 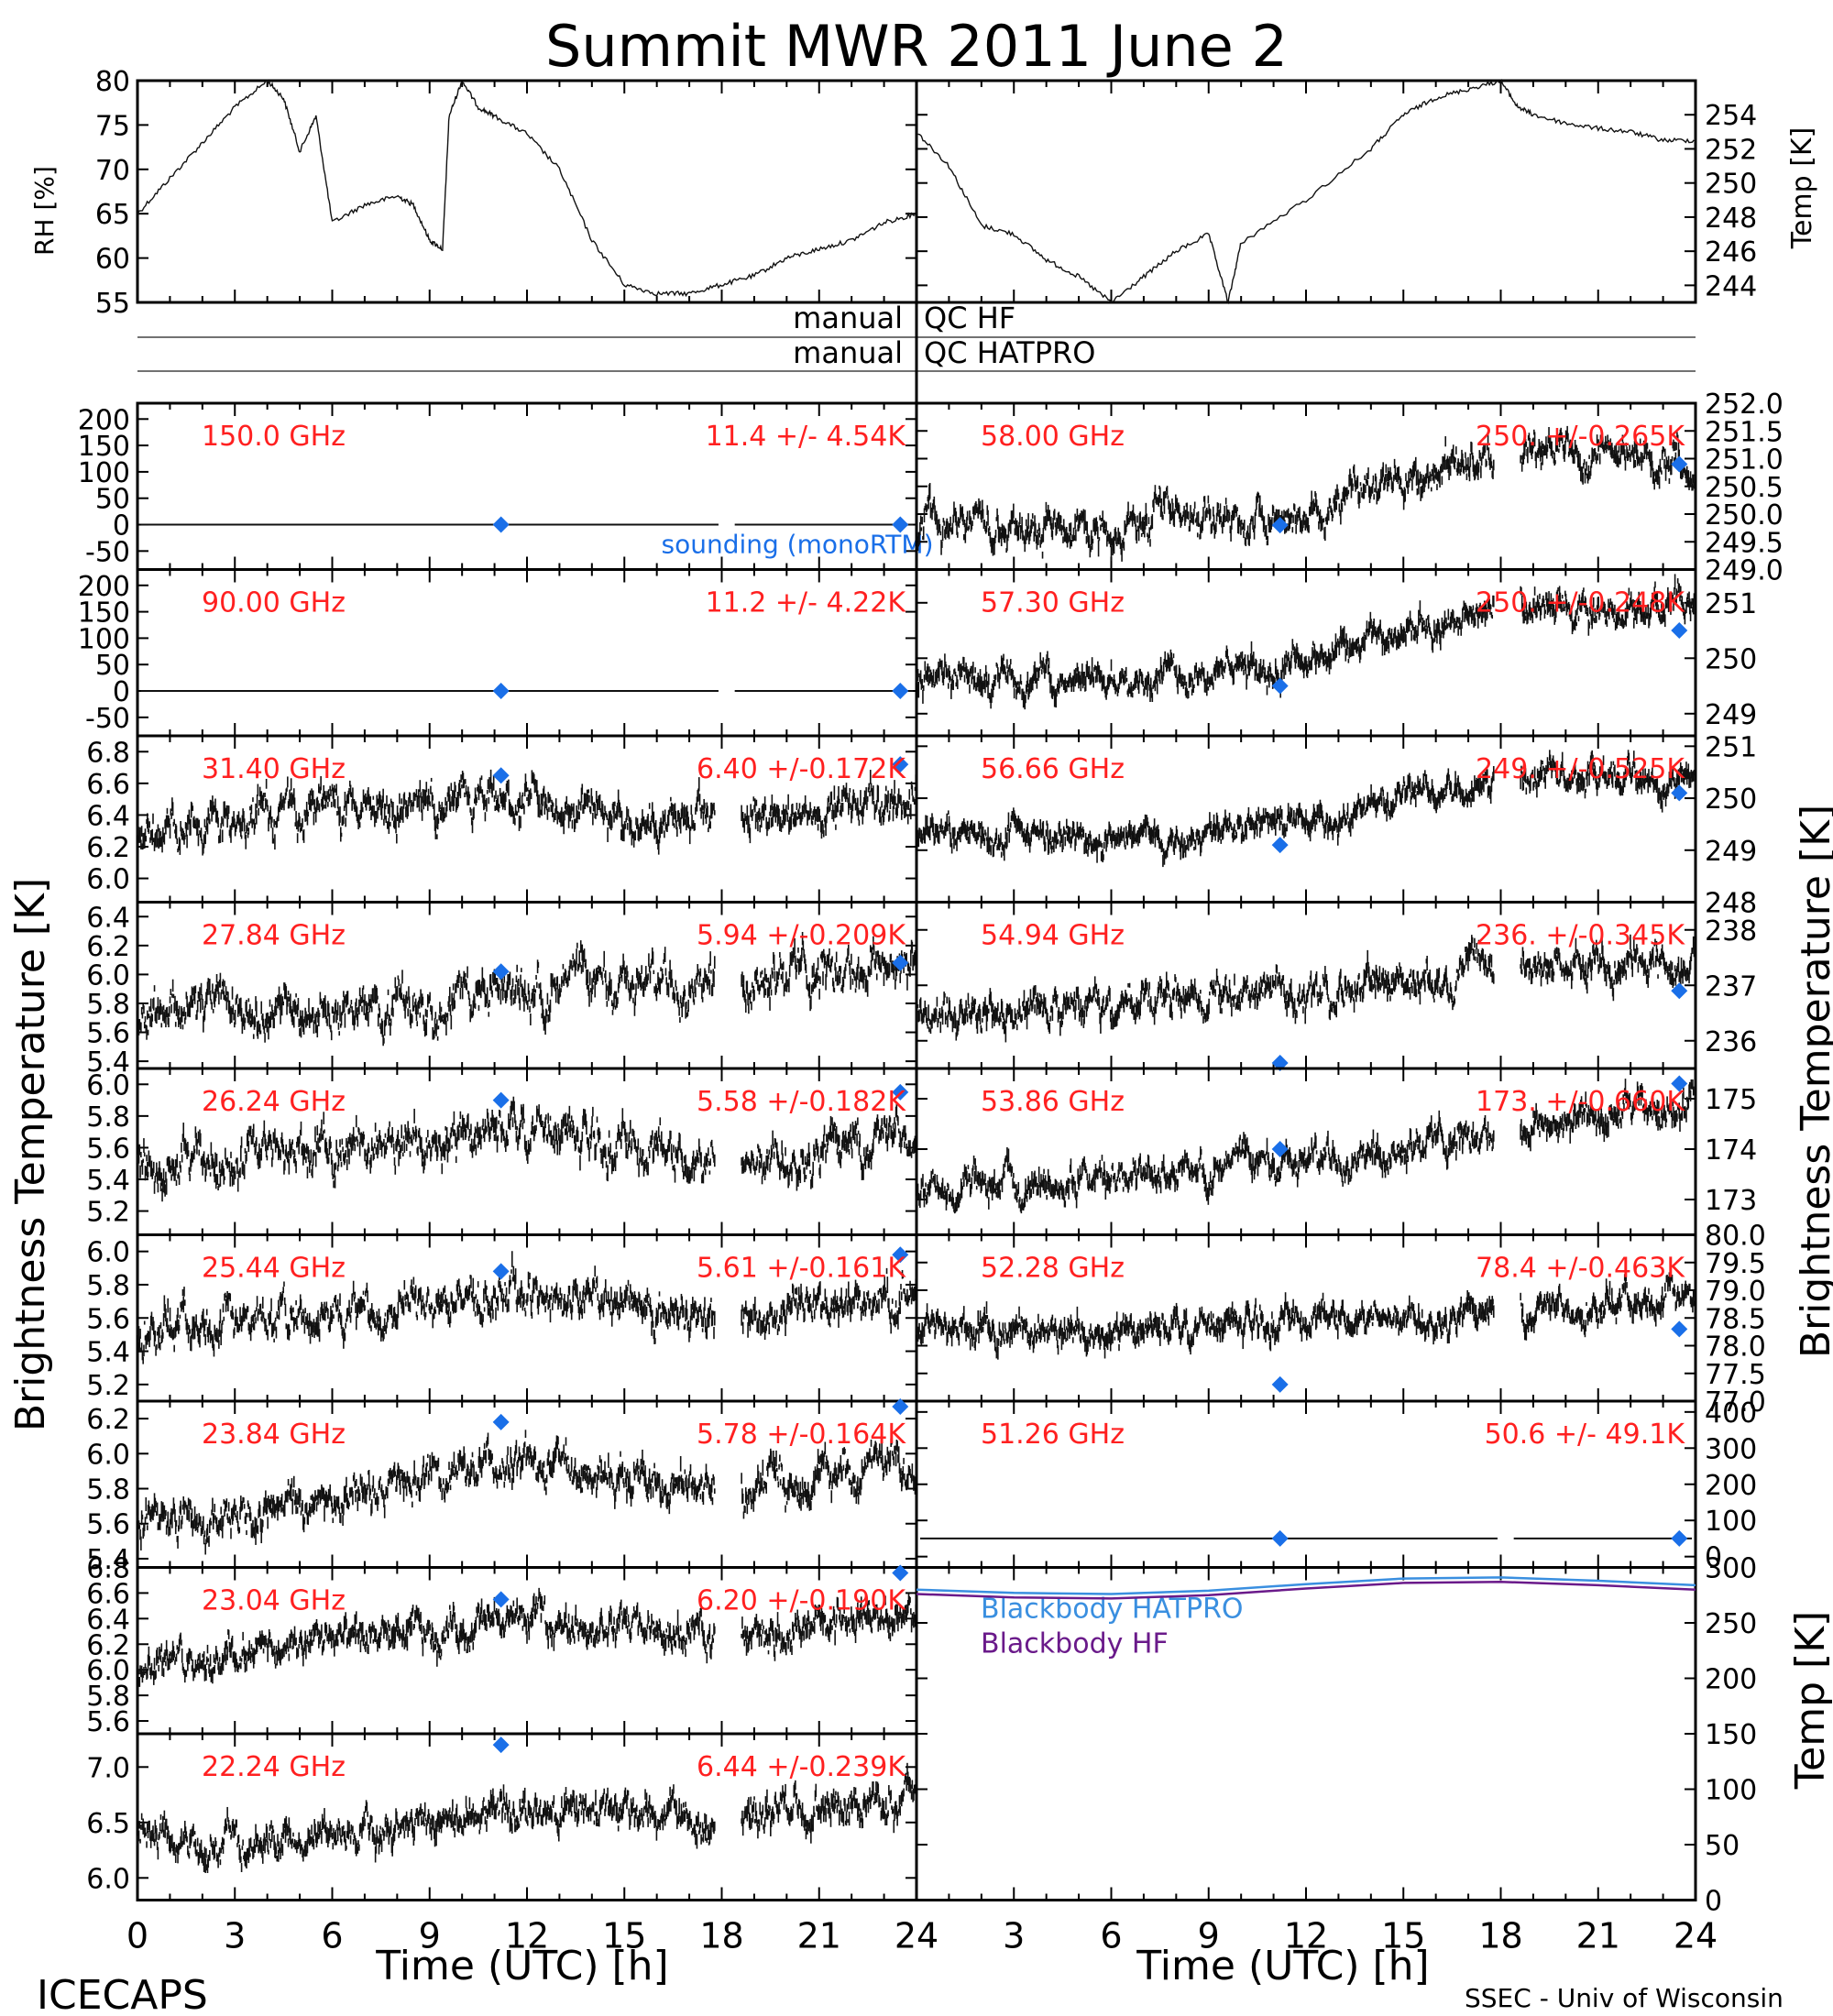 I want to click on temp-panel-frame, so click(x=1306, y=191).